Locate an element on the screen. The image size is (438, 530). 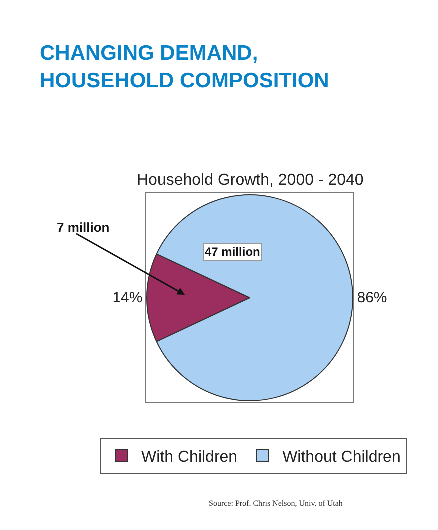
text: 7 million is located at coordinates (83, 227).